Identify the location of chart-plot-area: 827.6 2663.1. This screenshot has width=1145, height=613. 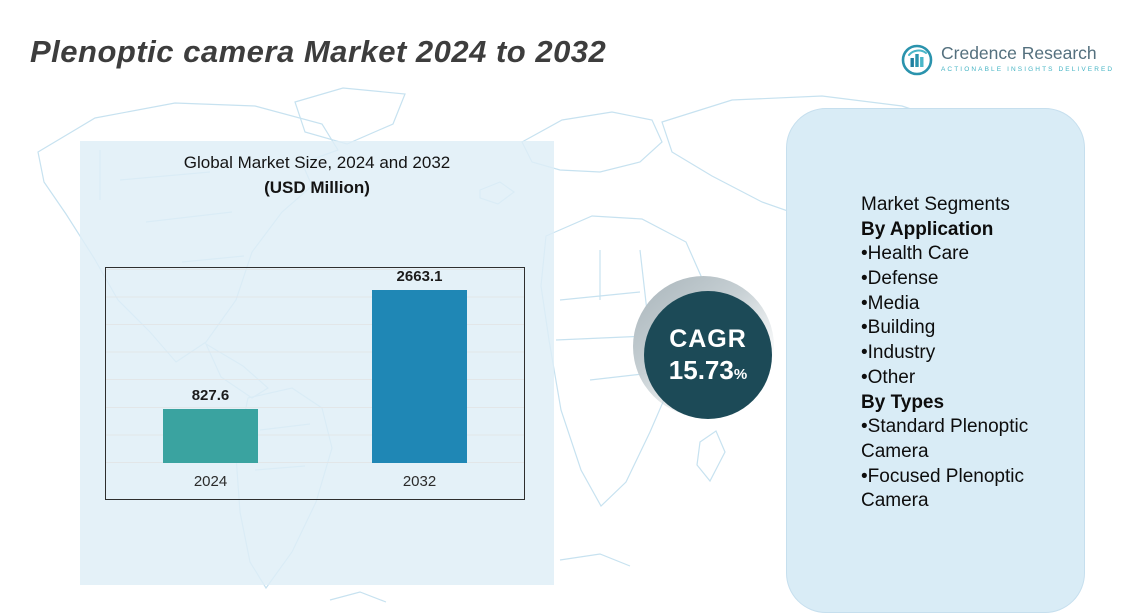
(315, 365).